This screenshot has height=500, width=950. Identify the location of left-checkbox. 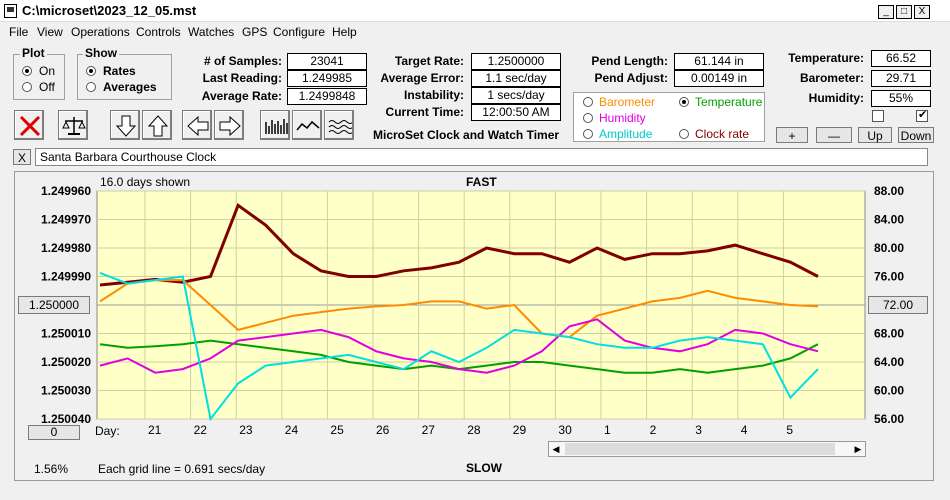
(878, 116).